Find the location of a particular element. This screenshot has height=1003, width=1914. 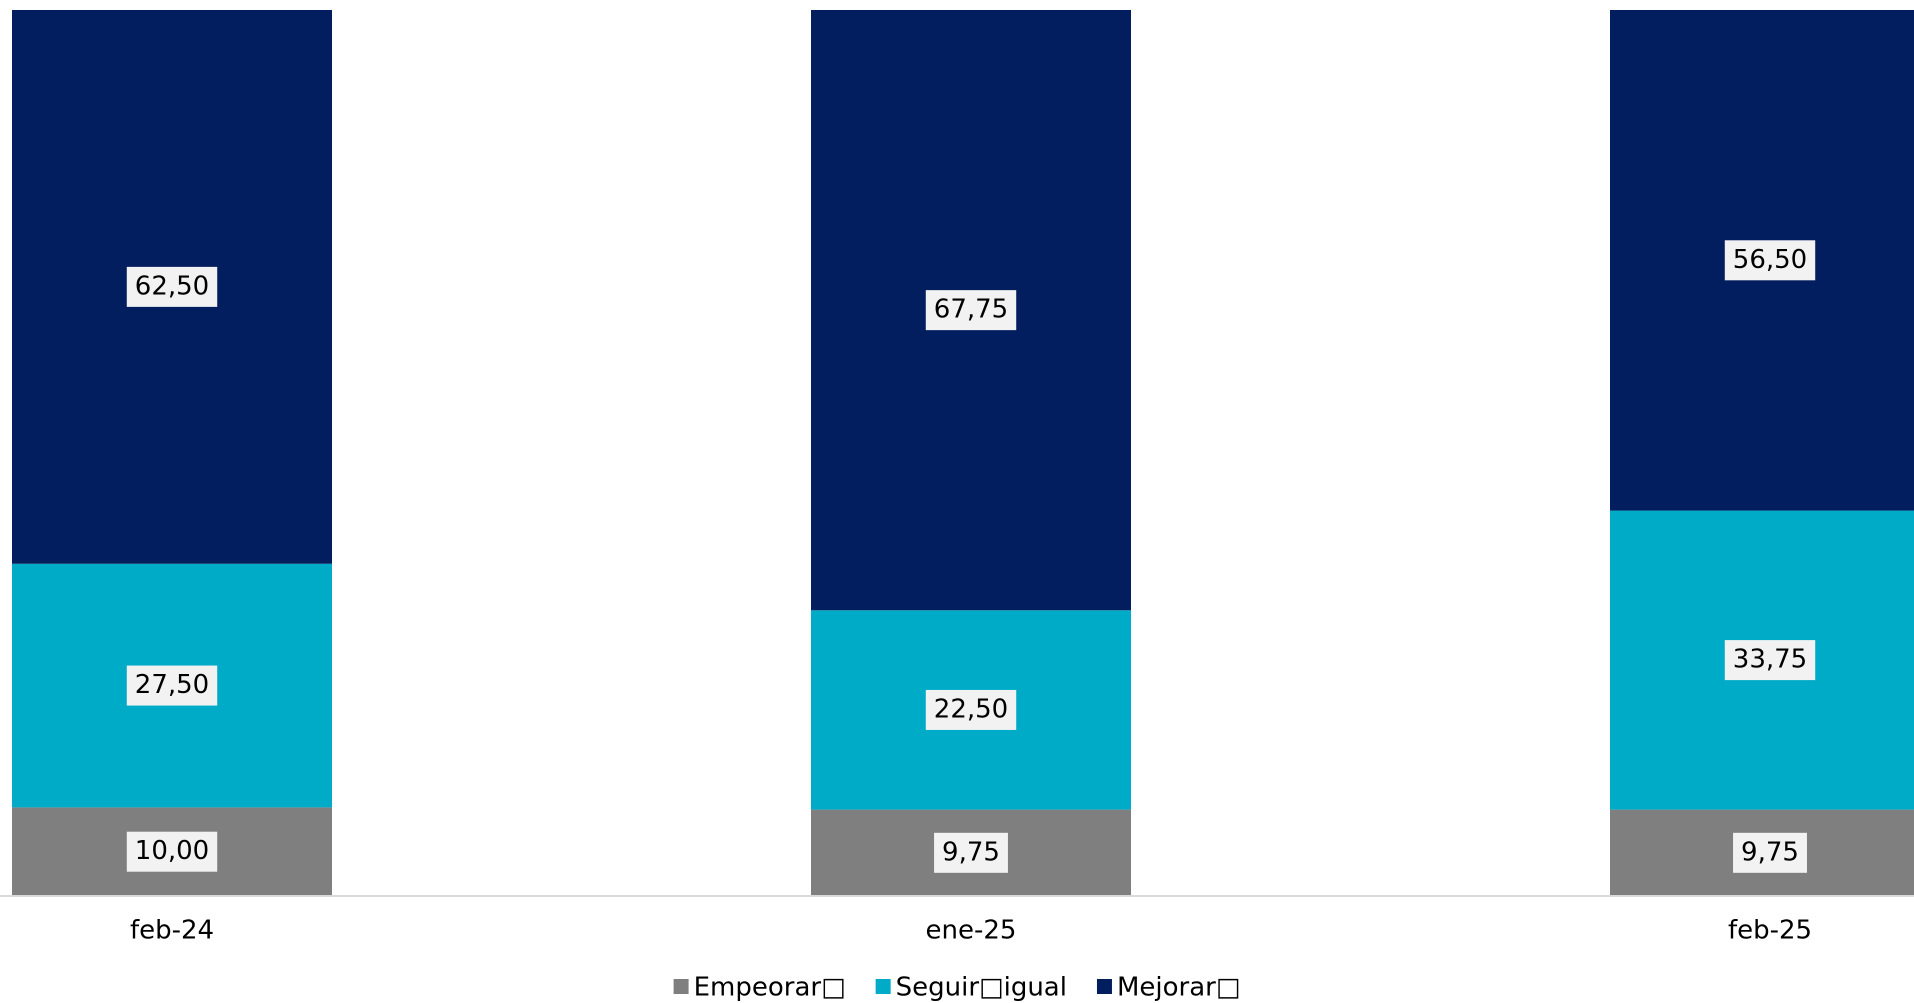

value-label: 67,75 is located at coordinates (971, 310).